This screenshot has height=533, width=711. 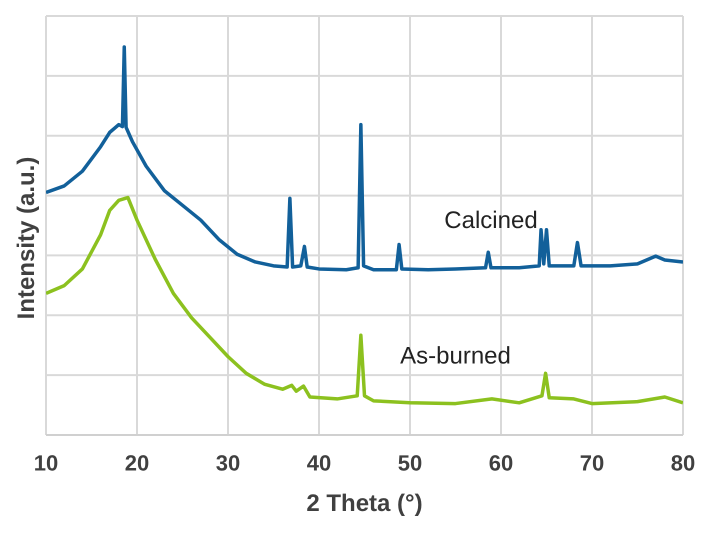 What do you see at coordinates (319, 463) in the screenshot?
I see `x-tick-label: 40` at bounding box center [319, 463].